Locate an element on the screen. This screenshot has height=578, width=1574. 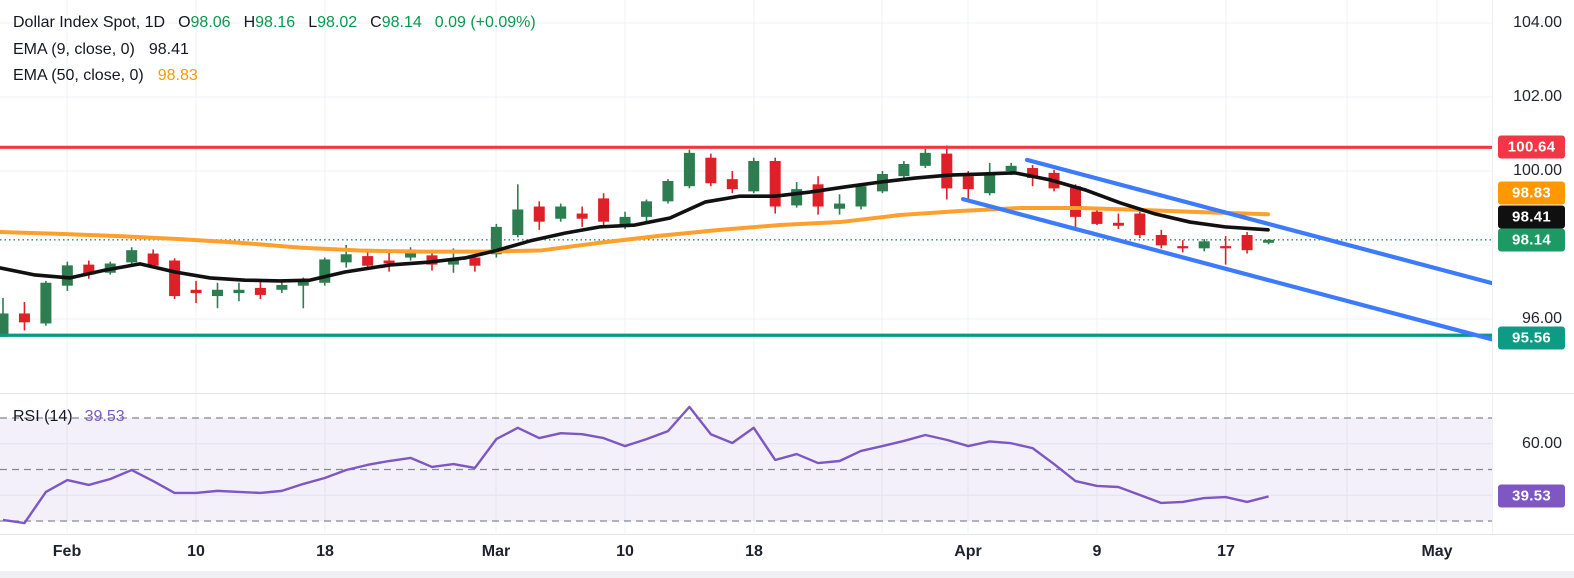
price-tick-label: 102.00 is located at coordinates (1537, 96).